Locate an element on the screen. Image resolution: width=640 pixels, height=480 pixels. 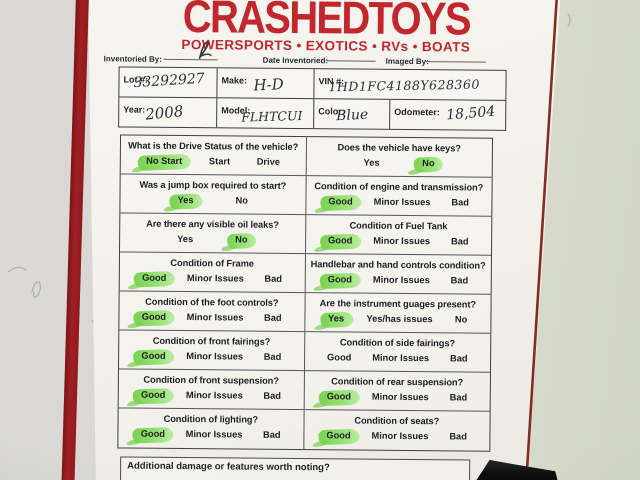
date-inventoried-label: Date Inventoried: is located at coordinates (295, 60).